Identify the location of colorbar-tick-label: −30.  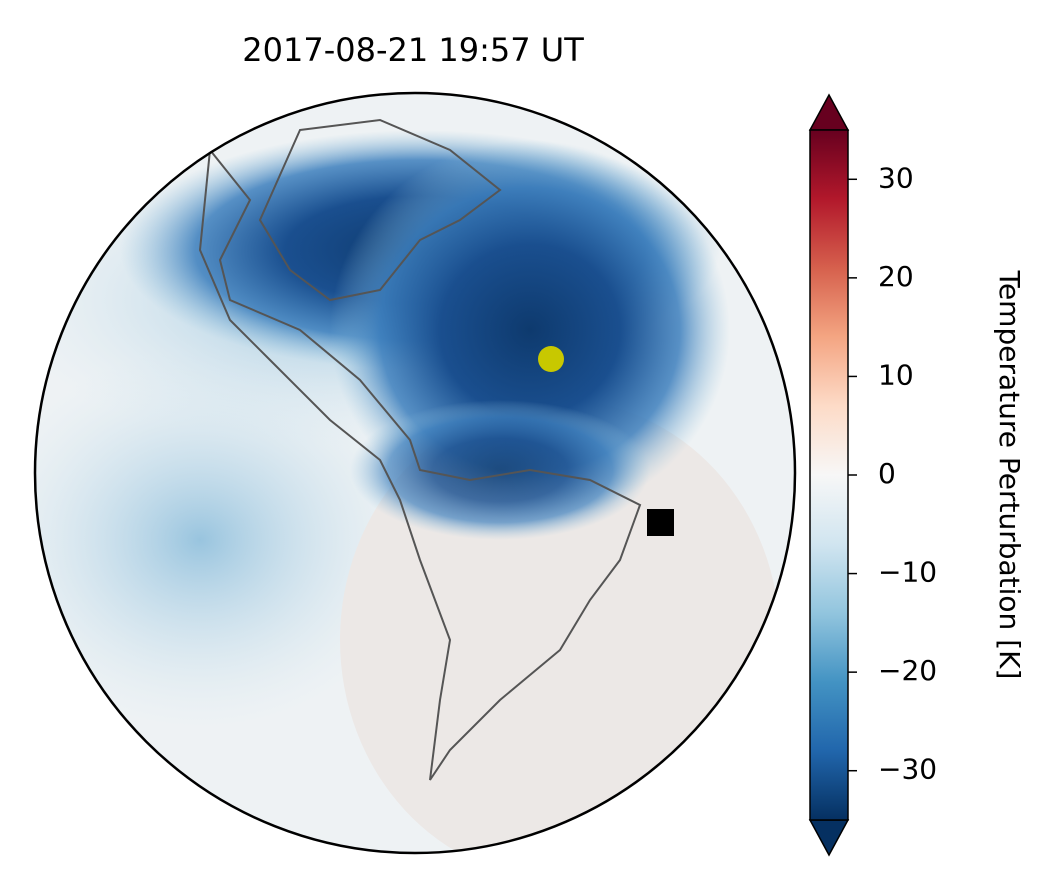
(907, 769).